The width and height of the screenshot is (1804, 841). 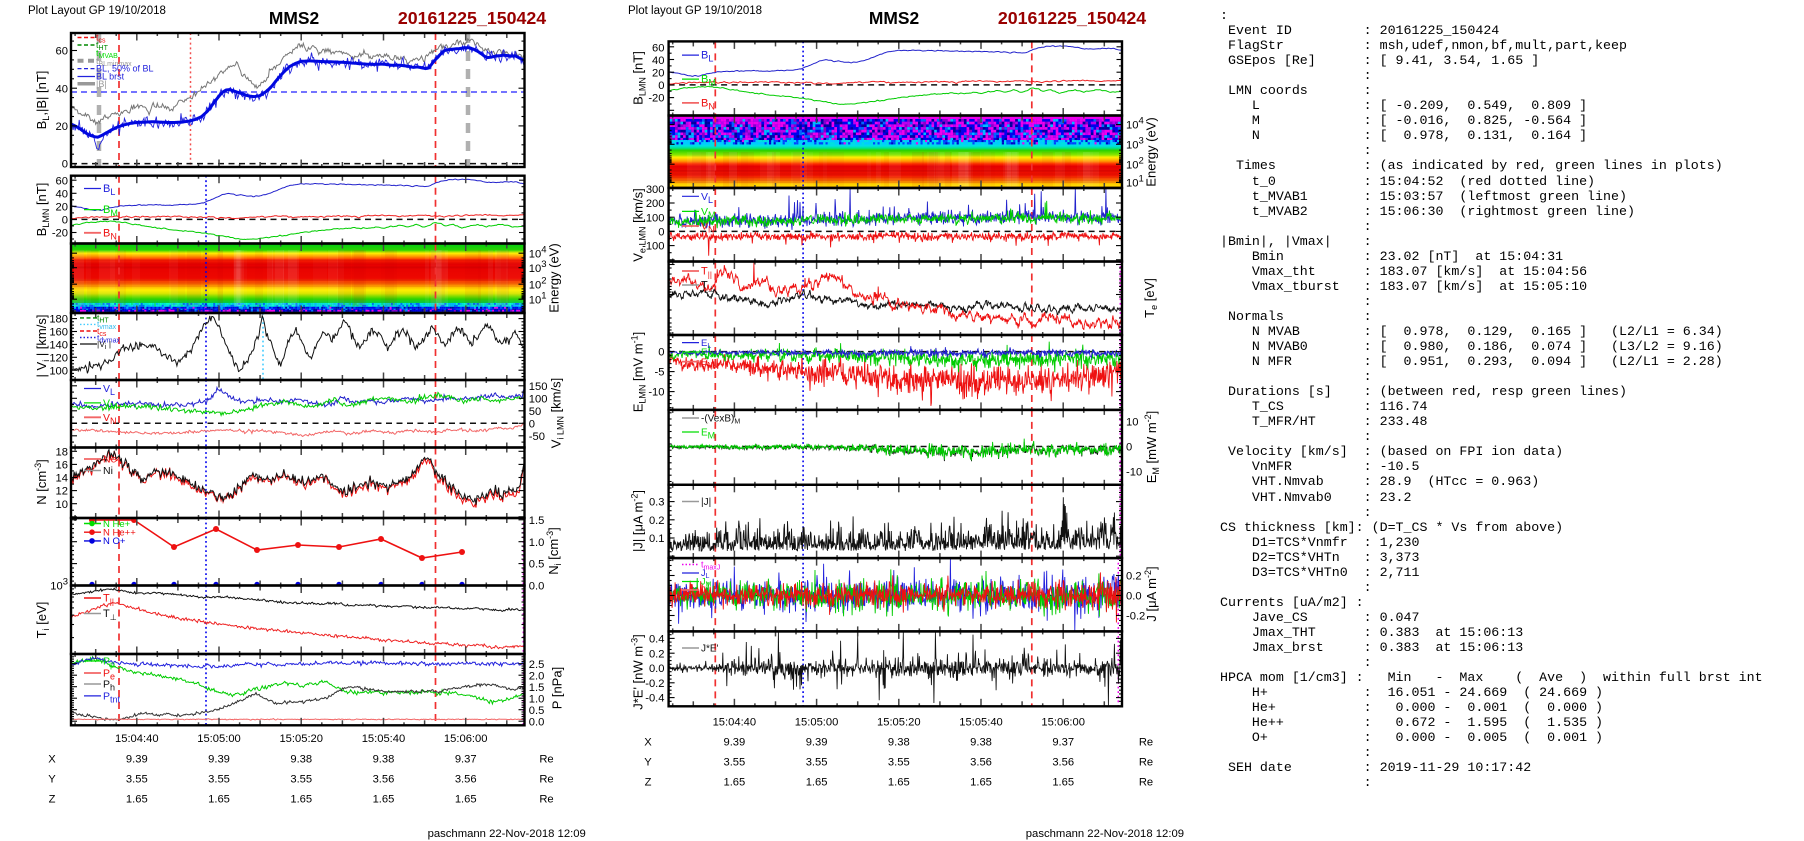 I want to click on svg-text: BL brst, so click(x=110, y=77).